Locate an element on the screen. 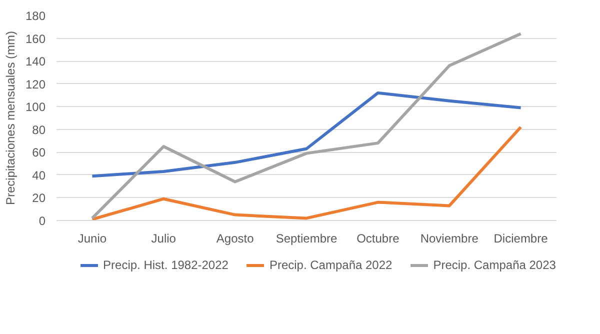 Image resolution: width=600 pixels, height=334 pixels. y-tick-label: 40 is located at coordinates (39, 175).